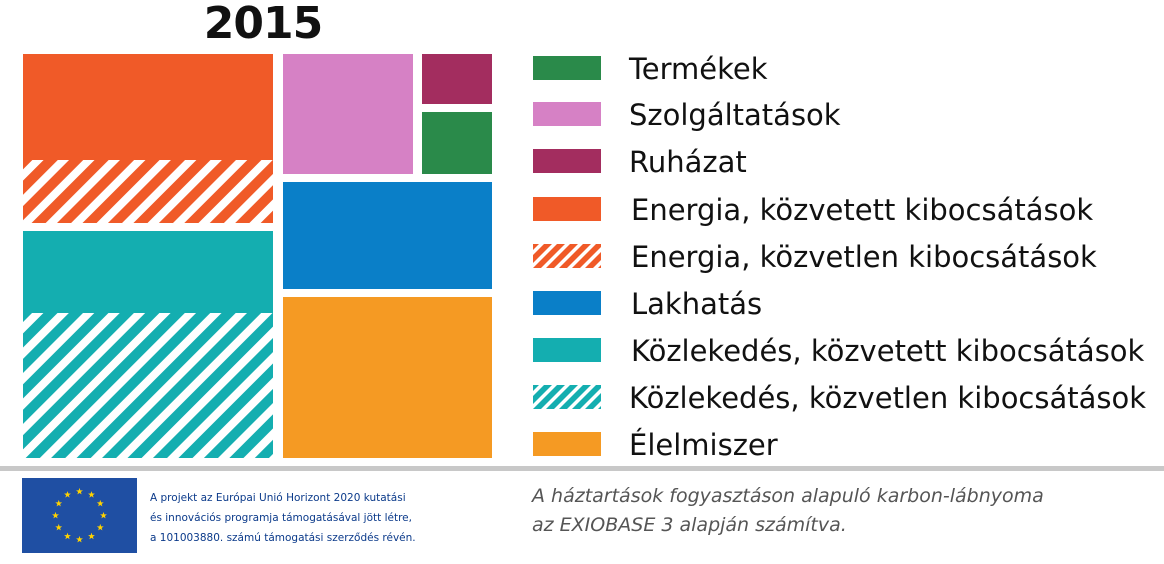 The image size is (1164, 564). Describe the element at coordinates (457, 79) in the screenshot. I see `treemap-tile-ruhazat` at that location.